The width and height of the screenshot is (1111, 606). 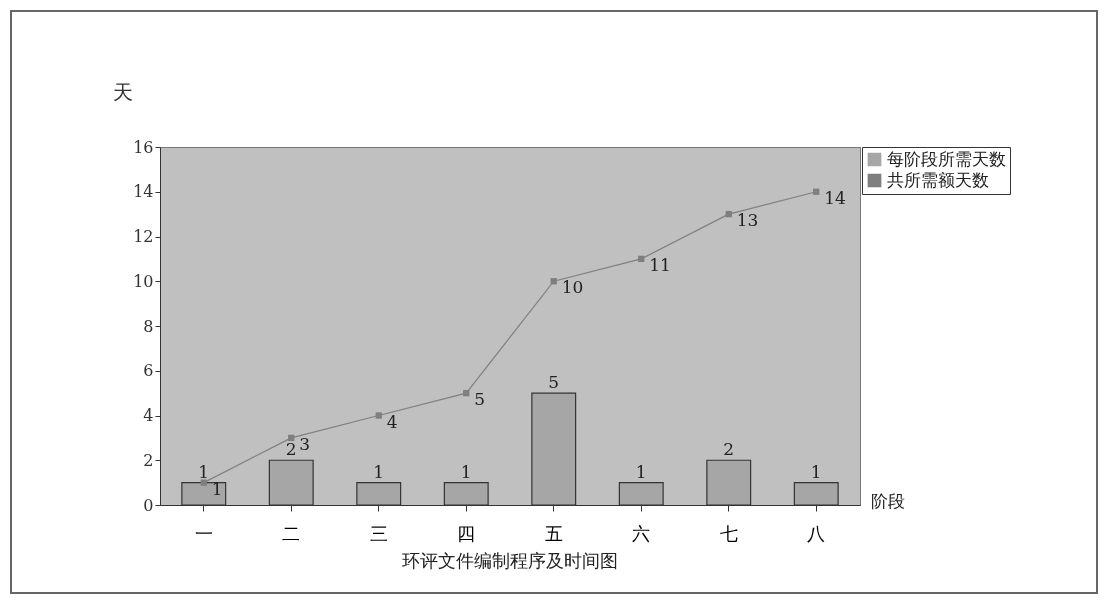 What do you see at coordinates (835, 197) in the screenshot?
I see `data-label: 14` at bounding box center [835, 197].